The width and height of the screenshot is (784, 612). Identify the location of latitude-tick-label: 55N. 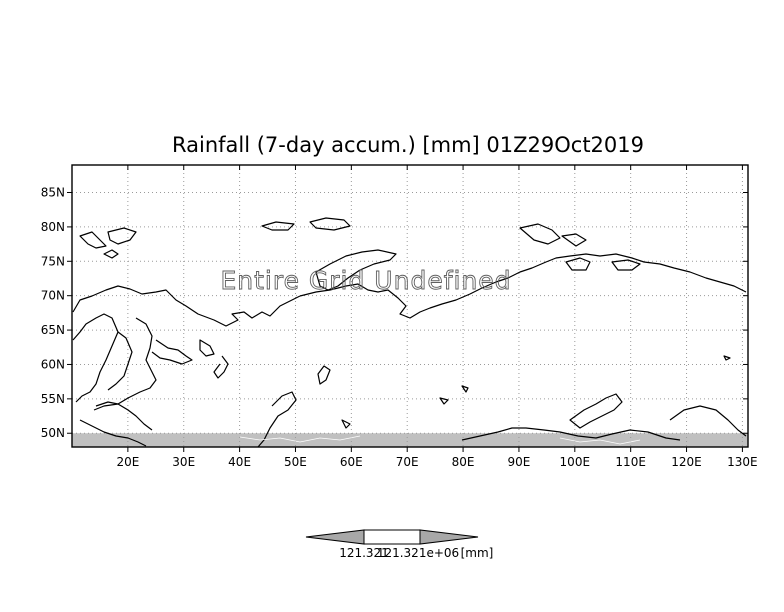
(53, 399).